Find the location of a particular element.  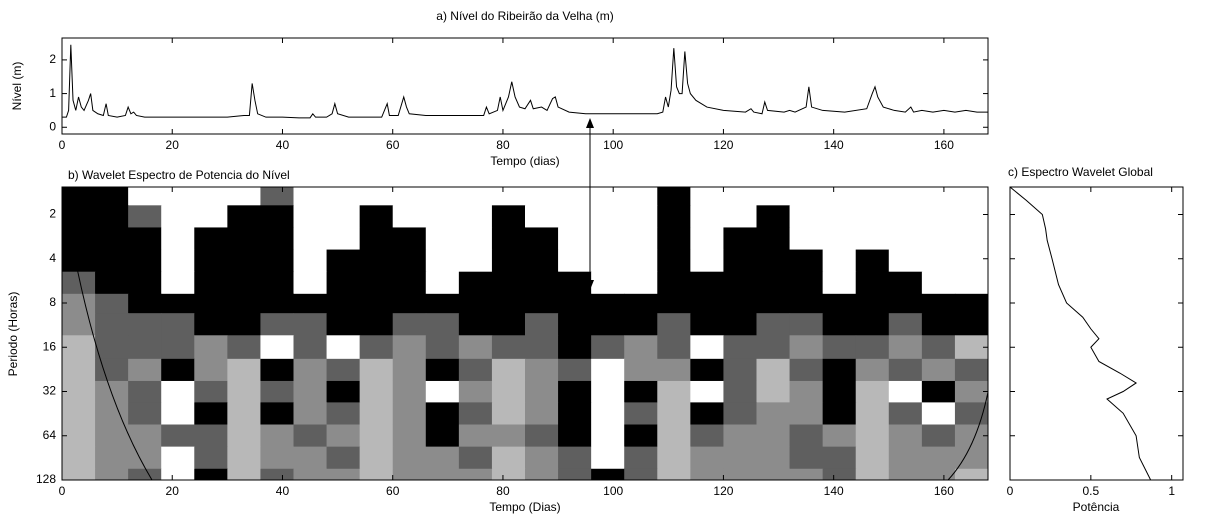

x-axis-label: Tempo (dias) is located at coordinates (524, 161).